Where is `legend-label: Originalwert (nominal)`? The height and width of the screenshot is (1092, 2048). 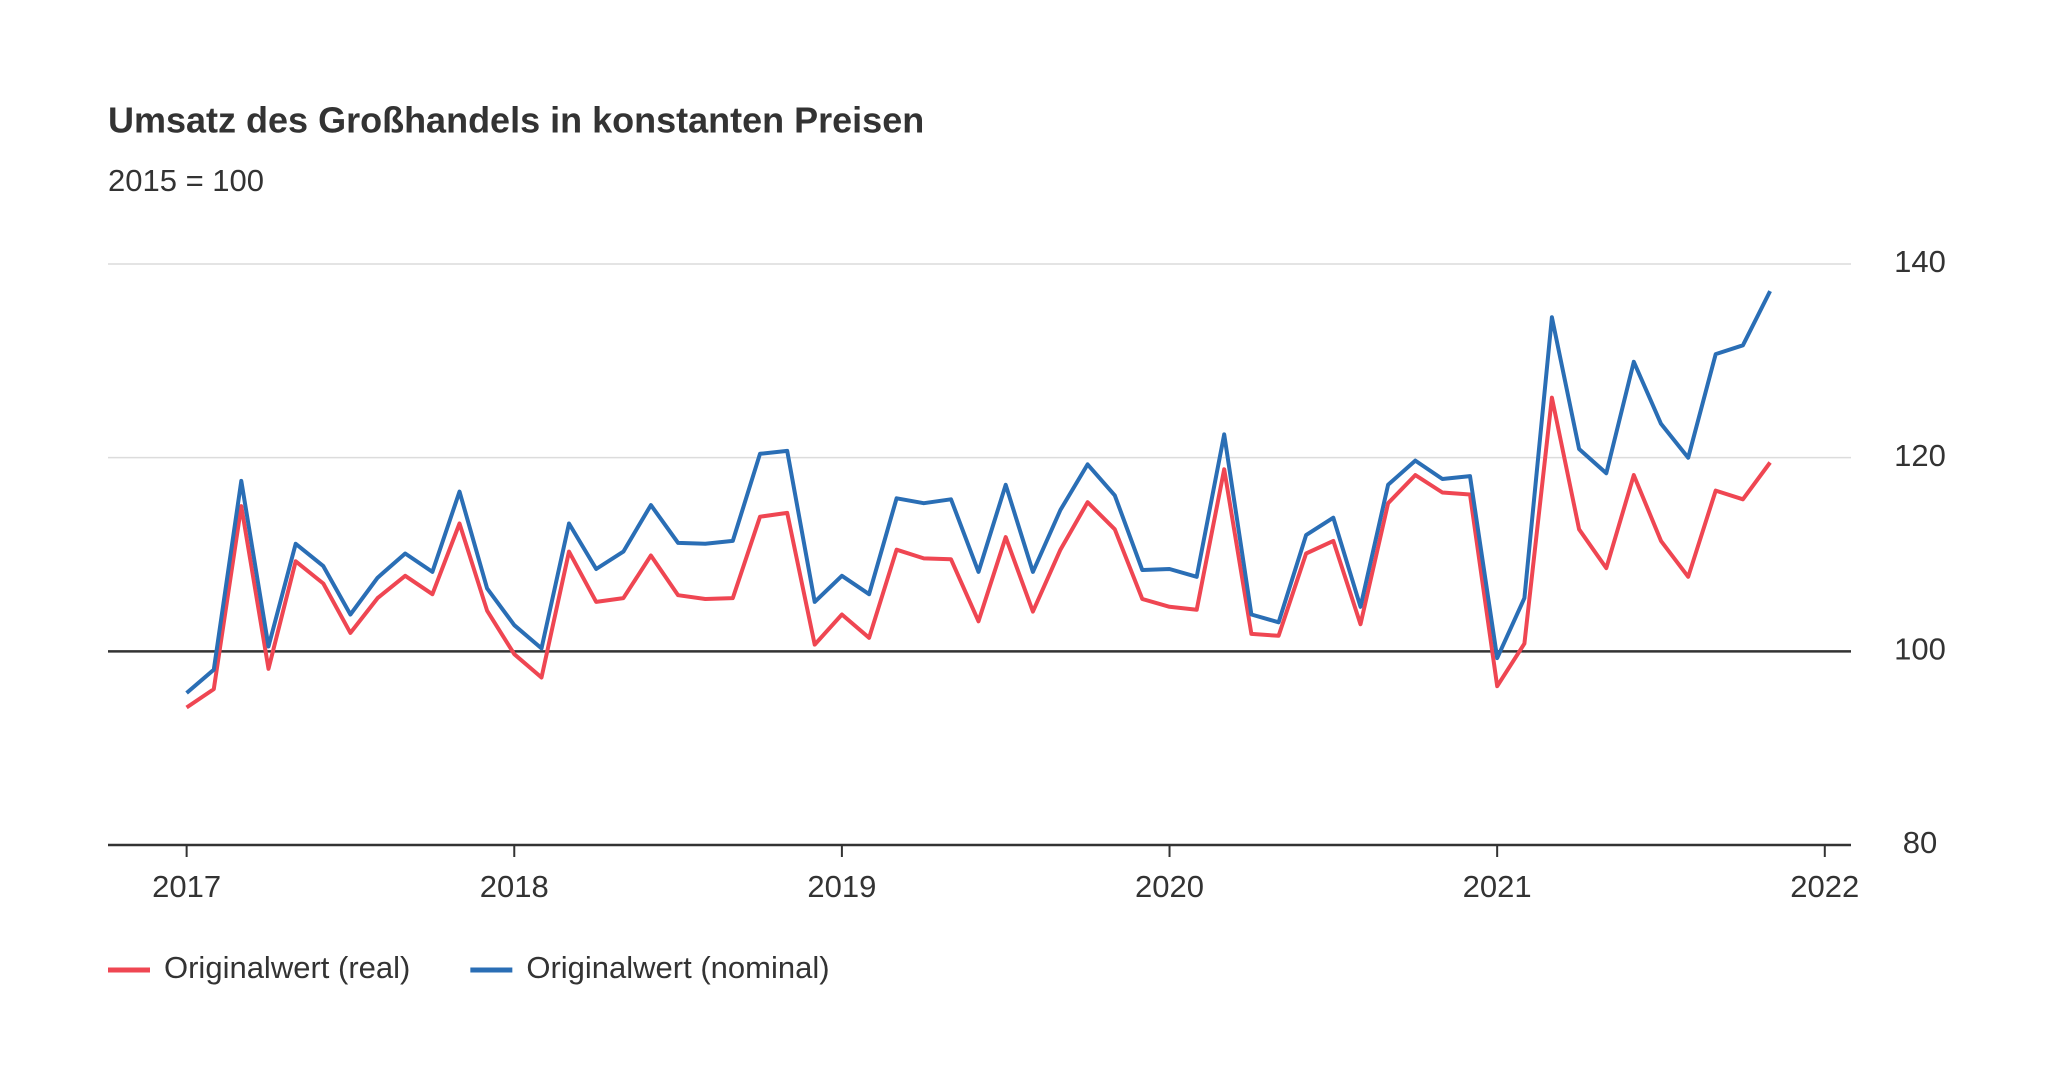 legend-label: Originalwert (nominal) is located at coordinates (677, 967).